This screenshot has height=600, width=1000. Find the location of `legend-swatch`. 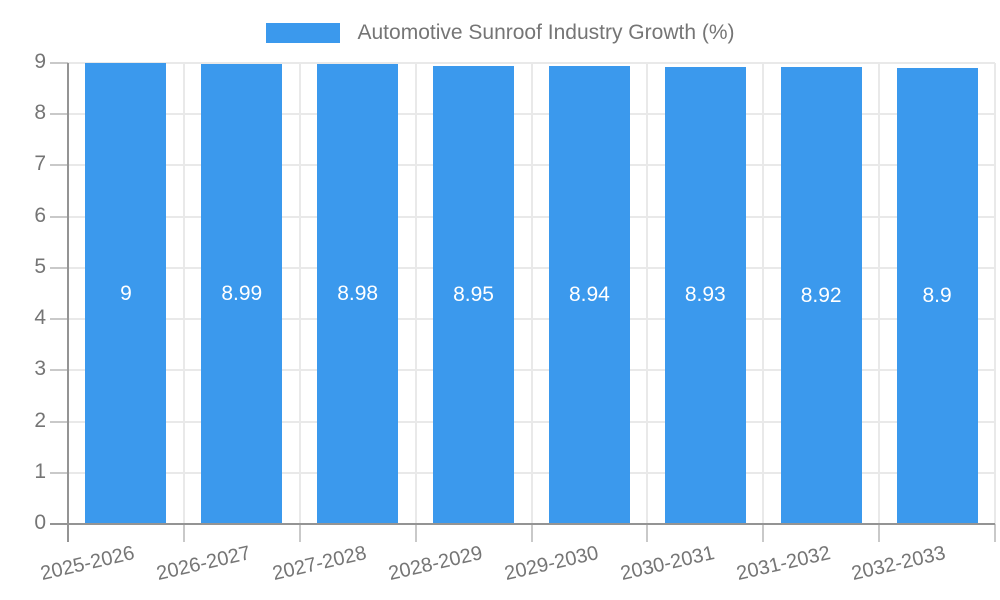

legend-swatch is located at coordinates (302, 33).